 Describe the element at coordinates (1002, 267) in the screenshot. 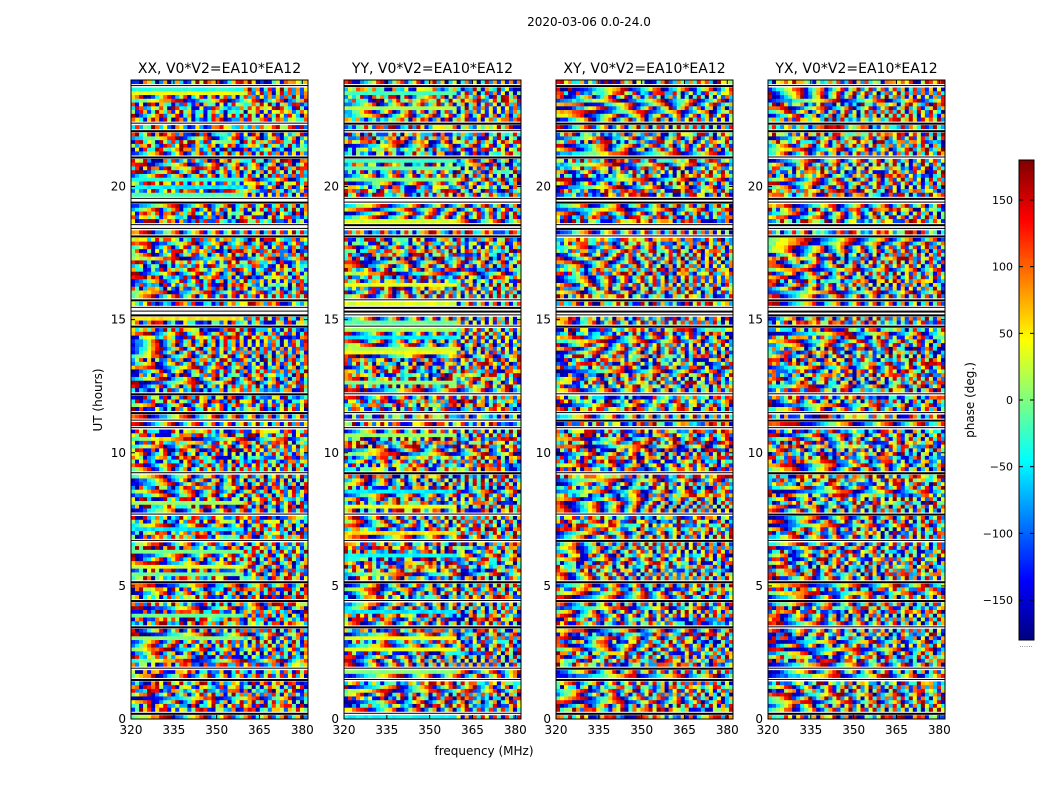

I see `colorbar-tick-label: 100` at that location.